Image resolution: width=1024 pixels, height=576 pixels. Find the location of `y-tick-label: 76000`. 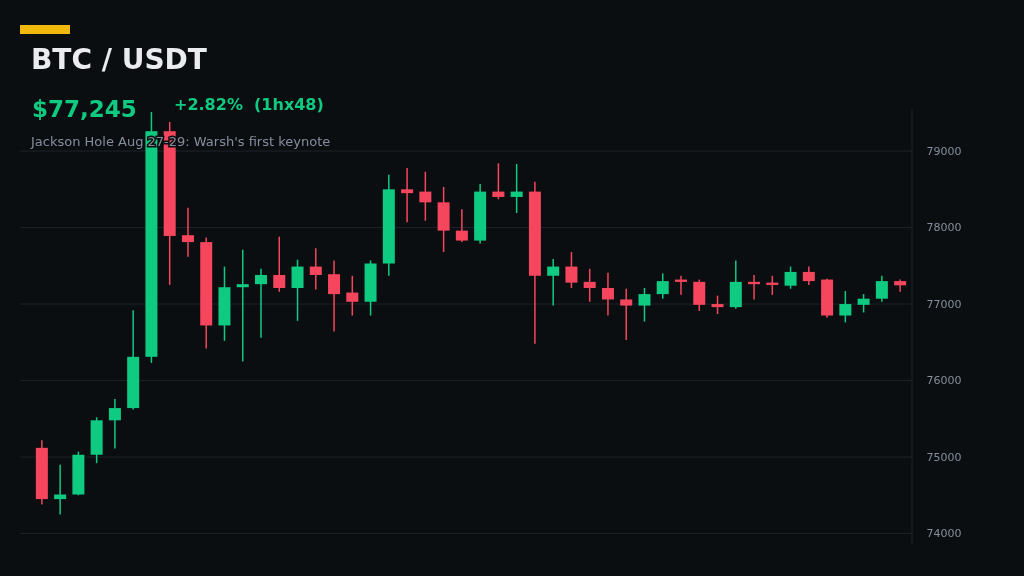

y-tick-label: 76000 is located at coordinates (944, 381).